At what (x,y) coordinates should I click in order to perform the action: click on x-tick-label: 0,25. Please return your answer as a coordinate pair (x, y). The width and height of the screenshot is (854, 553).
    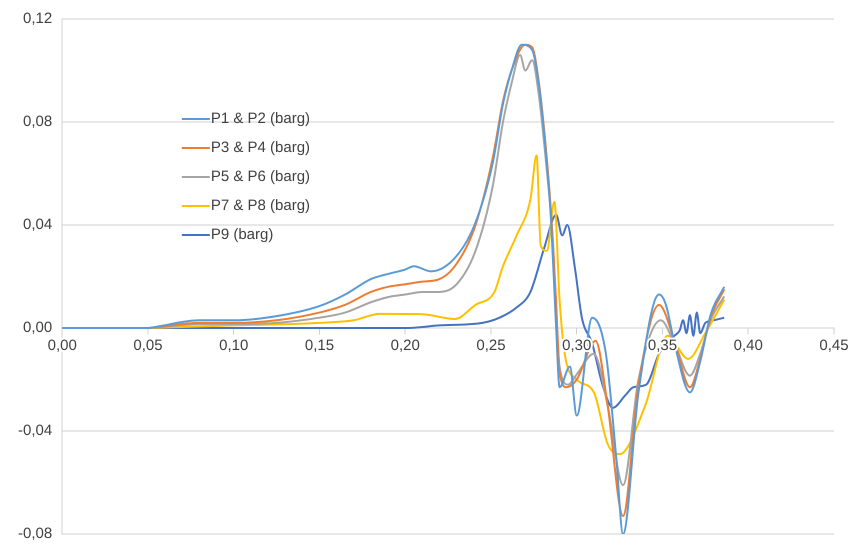
    Looking at the image, I should click on (491, 345).